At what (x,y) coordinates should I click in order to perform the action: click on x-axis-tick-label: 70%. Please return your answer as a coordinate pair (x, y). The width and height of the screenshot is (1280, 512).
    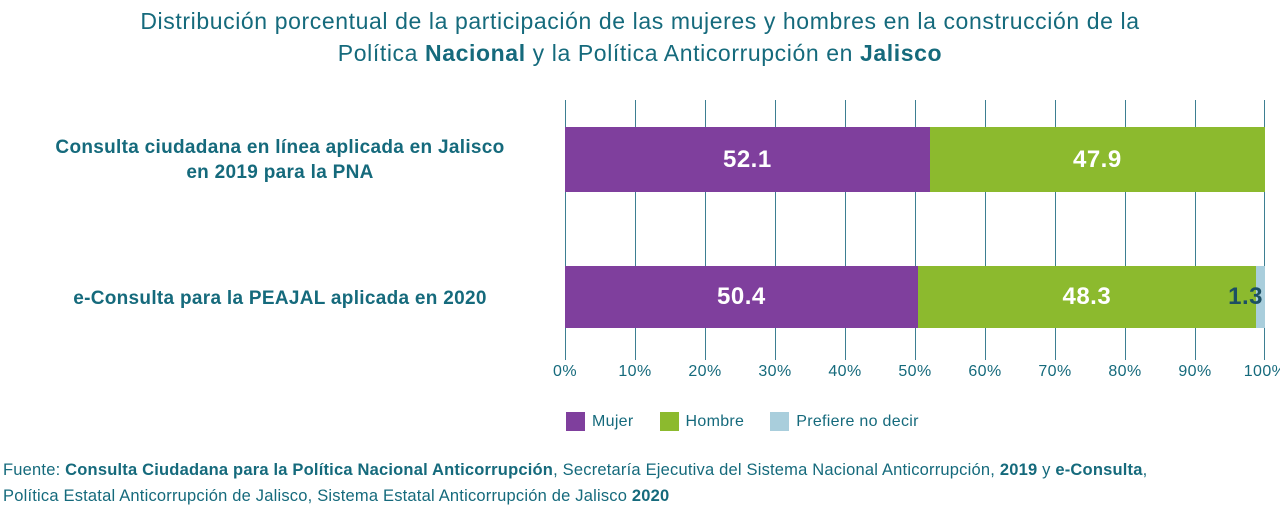
    Looking at the image, I should click on (1055, 371).